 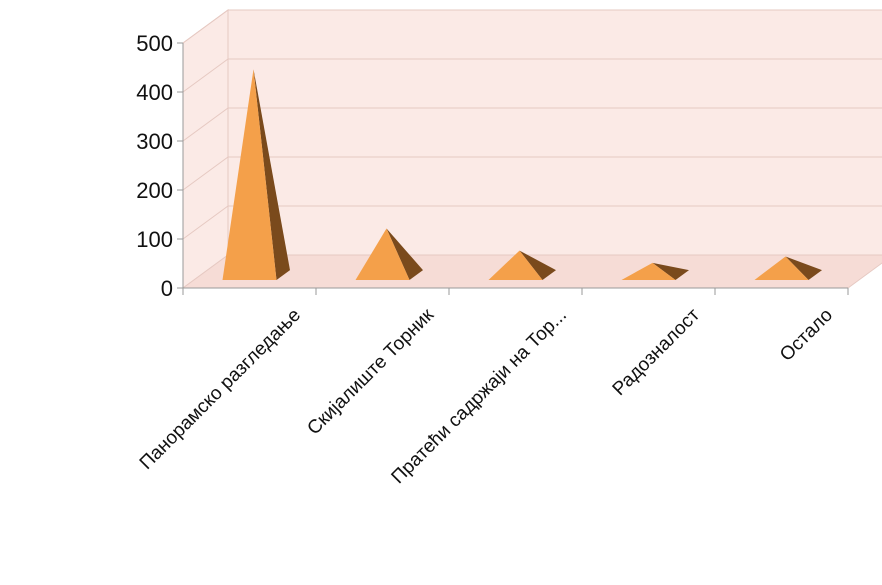 What do you see at coordinates (154, 92) in the screenshot?
I see `y-tick-label: 400` at bounding box center [154, 92].